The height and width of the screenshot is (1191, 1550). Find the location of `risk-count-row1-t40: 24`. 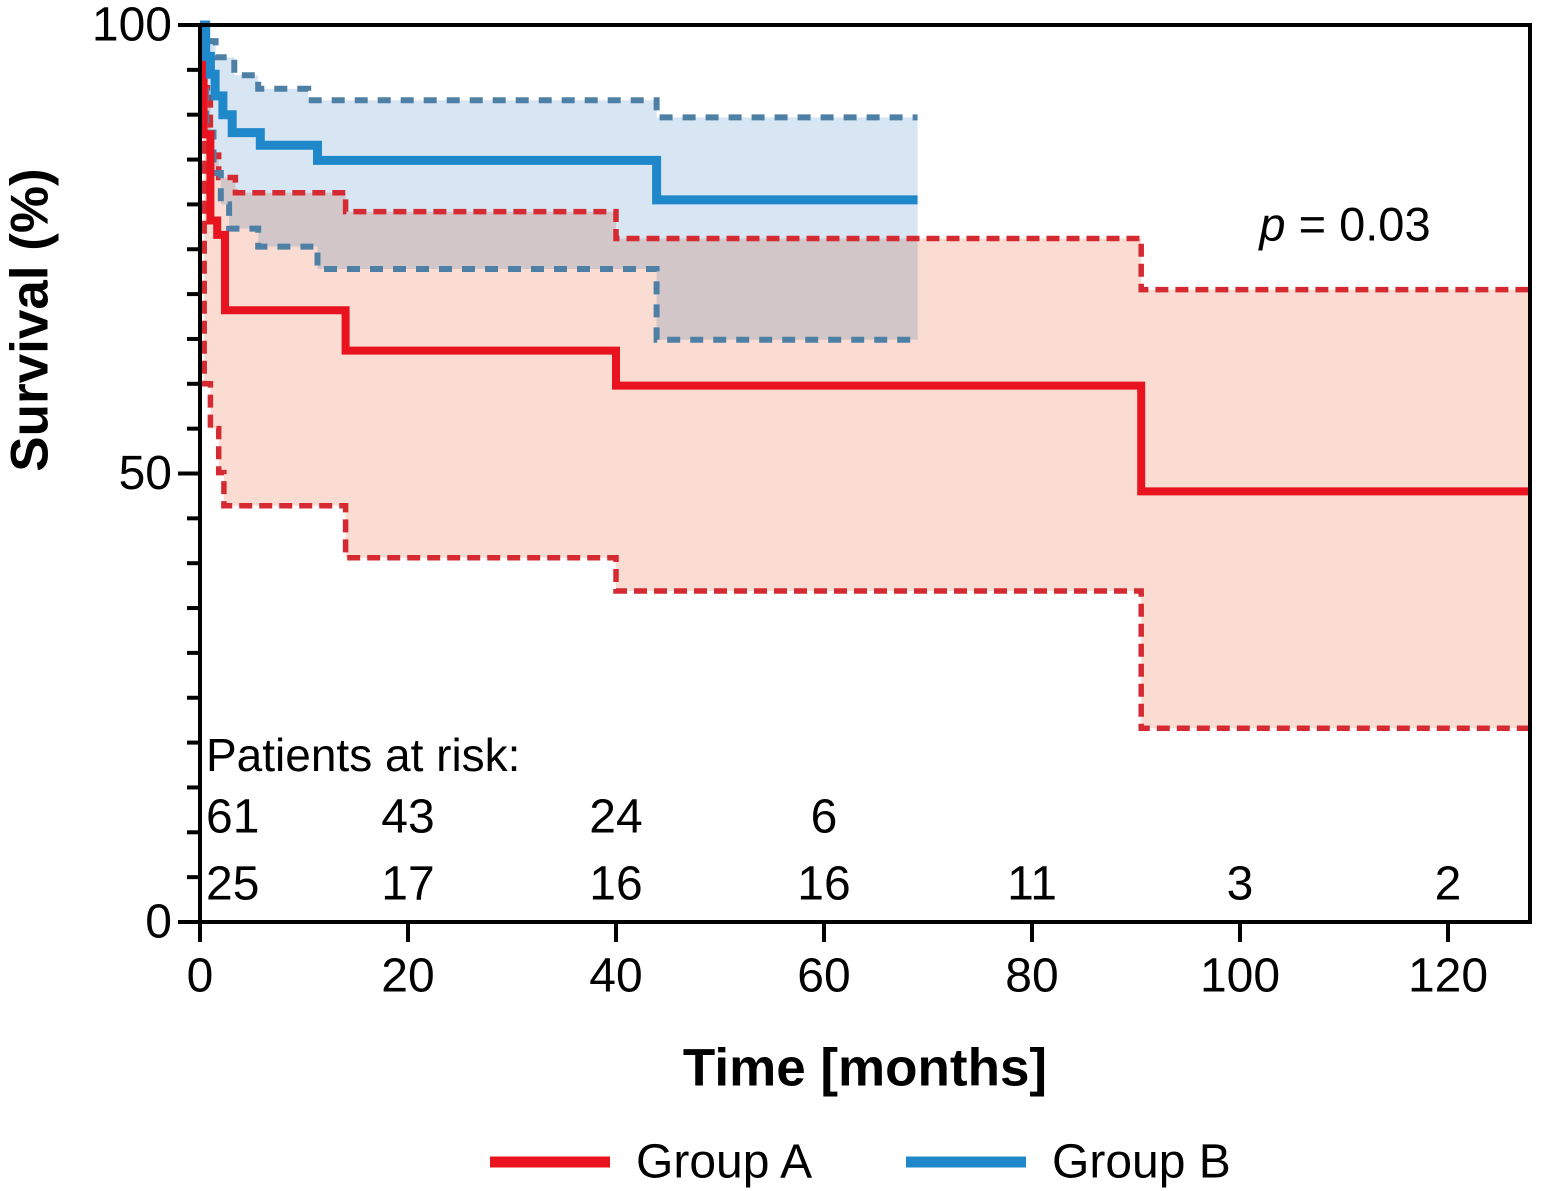

risk-count-row1-t40: 24 is located at coordinates (615, 817).